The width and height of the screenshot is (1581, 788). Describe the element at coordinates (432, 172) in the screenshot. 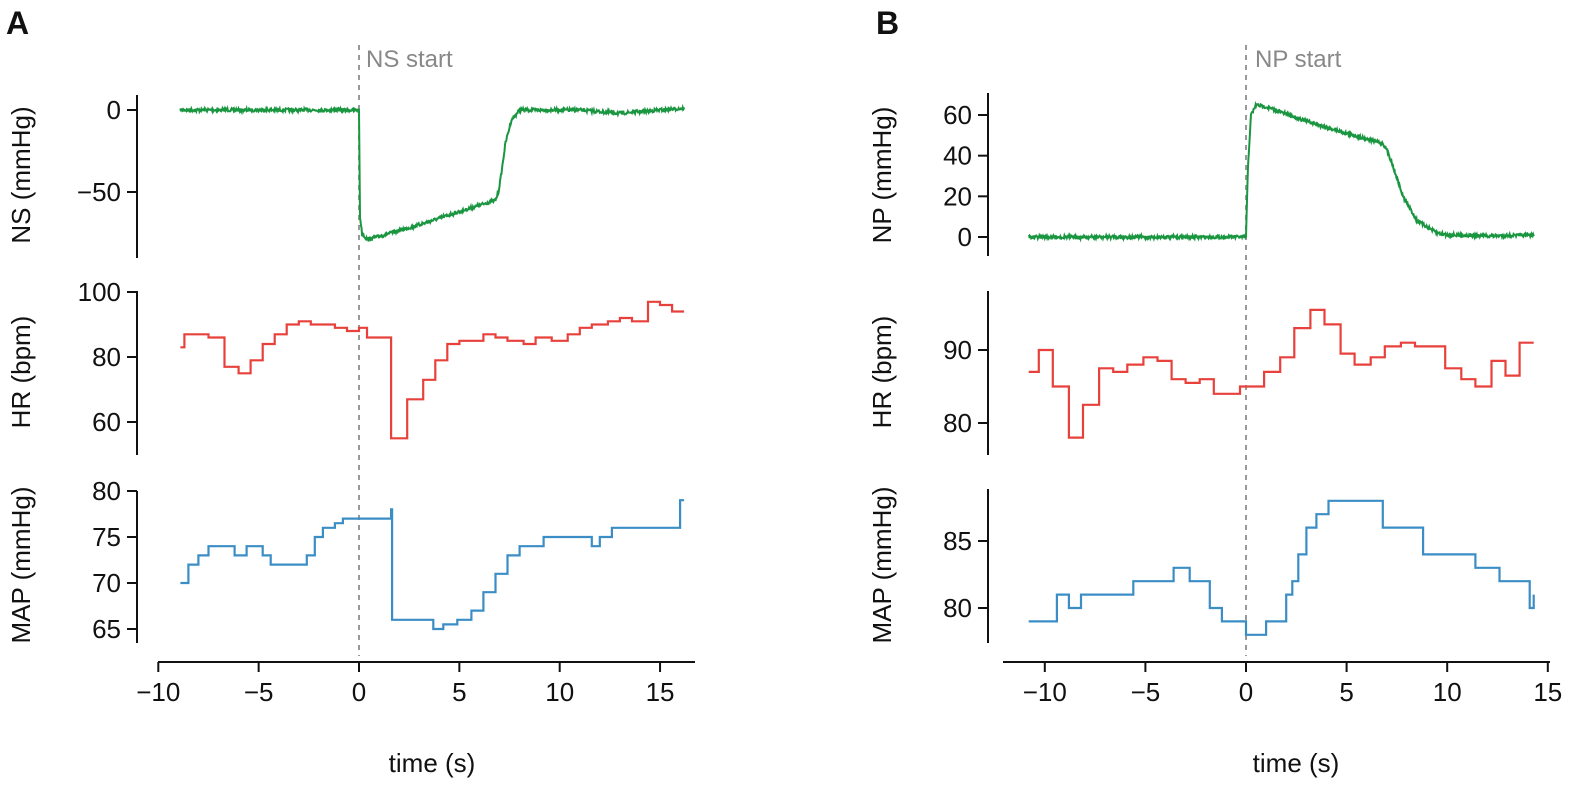

I see `series-ns-a` at that location.